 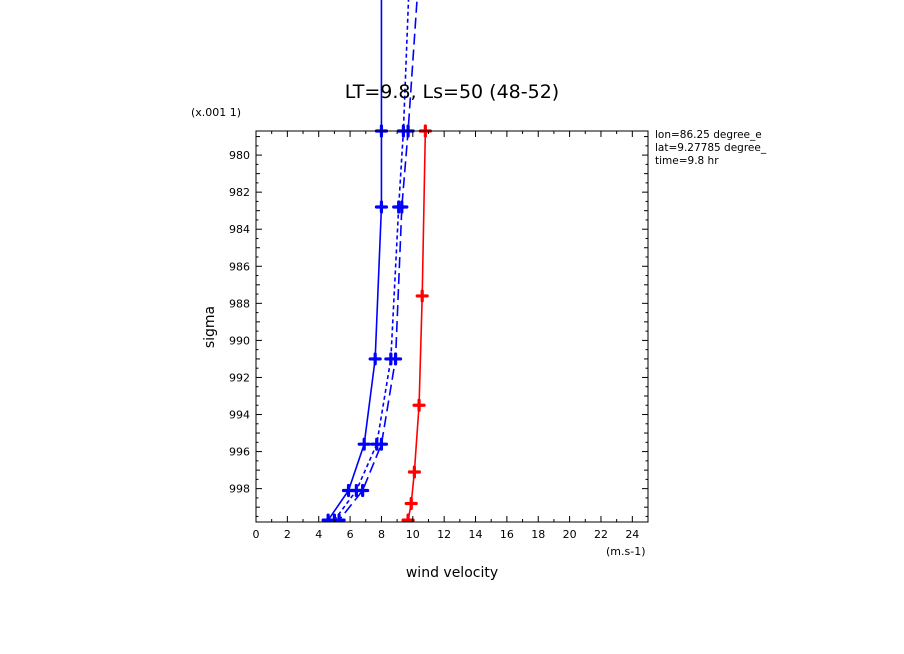 What do you see at coordinates (239, 303) in the screenshot?
I see `y-tick-label: 988` at bounding box center [239, 303].